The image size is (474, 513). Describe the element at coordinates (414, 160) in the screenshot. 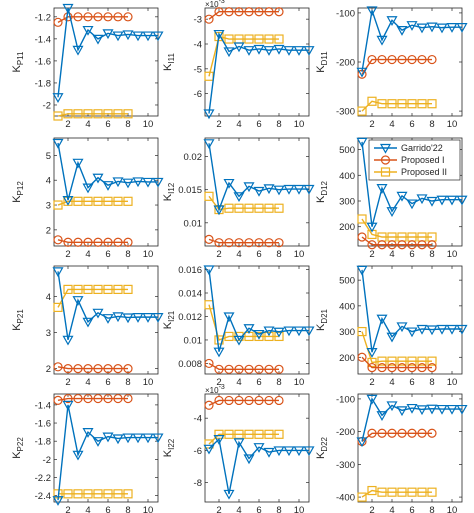

I see `legend: Garrido'22 Proposed I Proposed II` at that location.